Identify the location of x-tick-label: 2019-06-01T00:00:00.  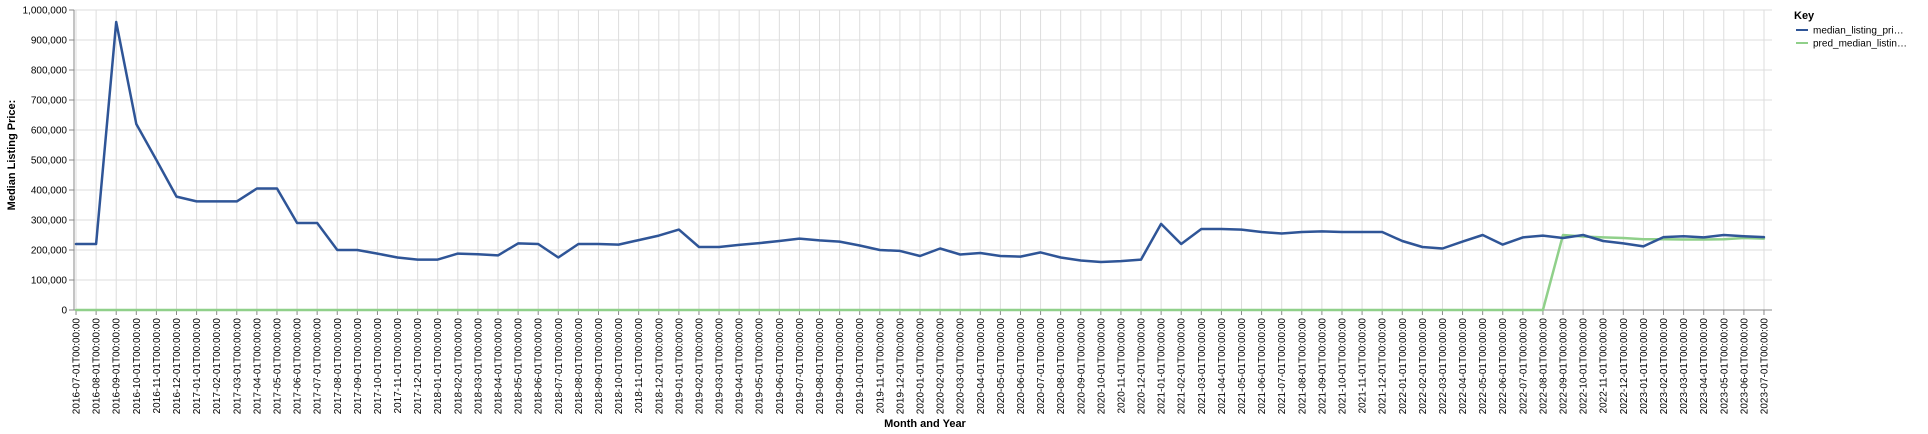
(780, 366).